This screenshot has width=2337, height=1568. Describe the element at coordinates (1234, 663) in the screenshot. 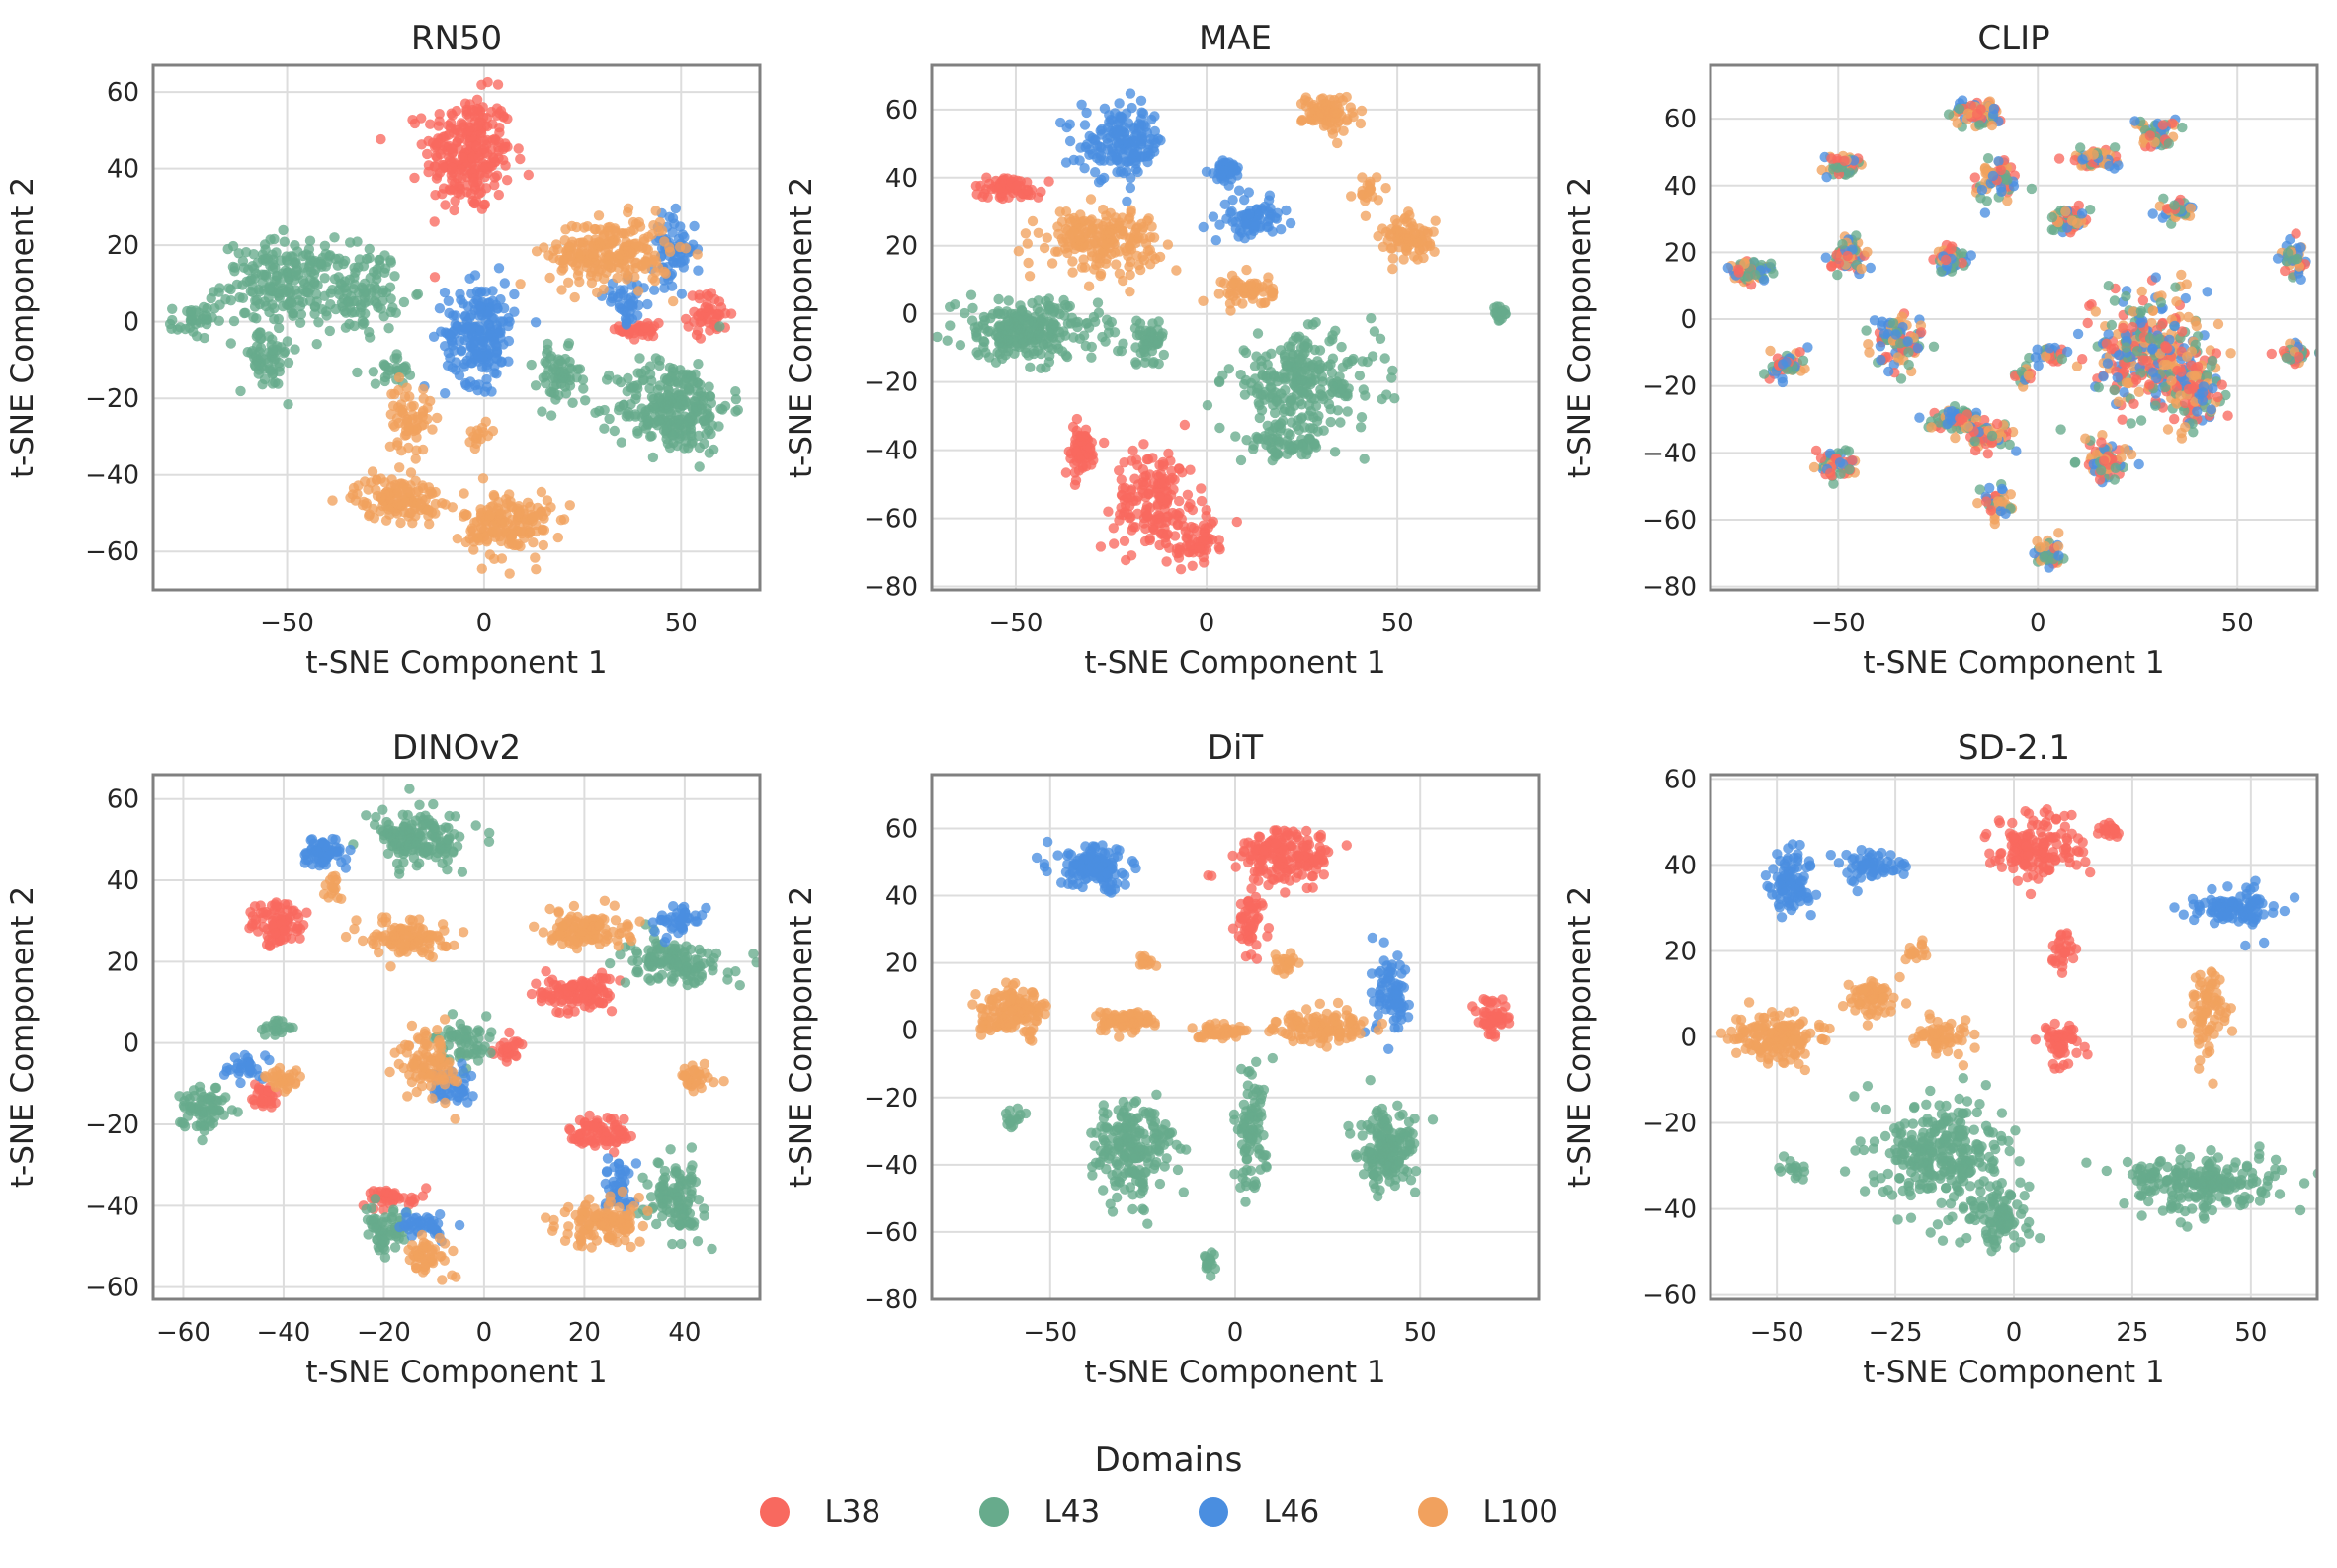

I see `x-axis-label: t-SNE Component 1` at that location.